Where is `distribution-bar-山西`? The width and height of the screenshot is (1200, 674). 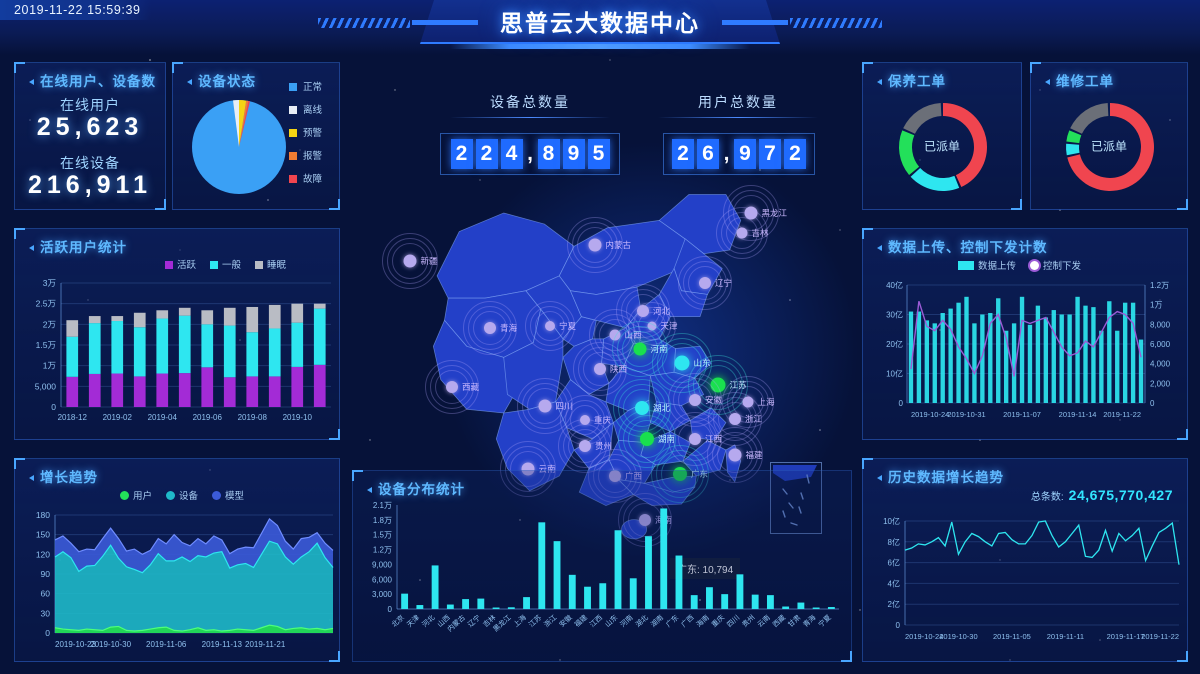 distribution-bar-山西 is located at coordinates (450, 606).